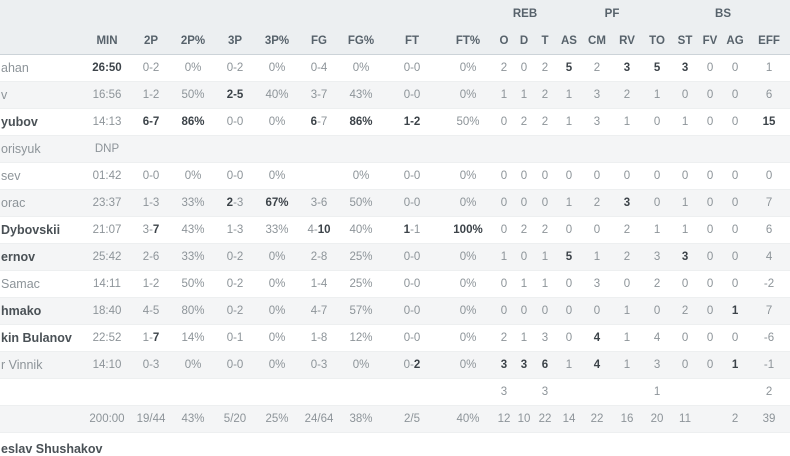 The width and height of the screenshot is (790, 456). What do you see at coordinates (193, 68) in the screenshot?
I see `stat-cell-2ppct: 0%` at bounding box center [193, 68].